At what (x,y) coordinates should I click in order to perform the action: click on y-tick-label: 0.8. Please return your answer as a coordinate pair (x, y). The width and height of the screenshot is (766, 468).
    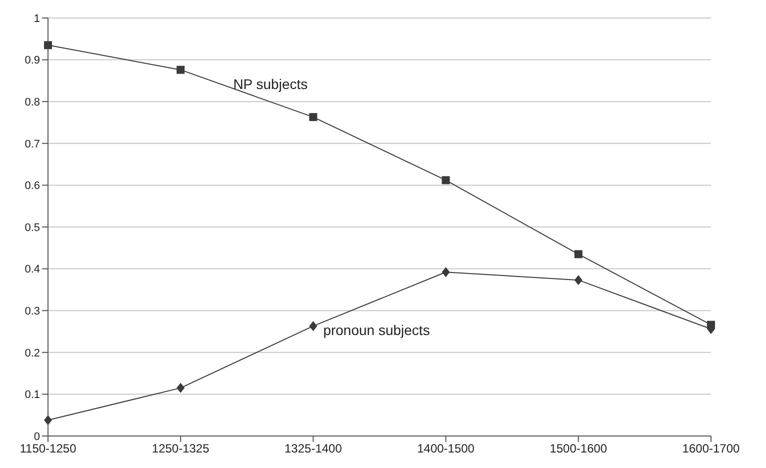
    Looking at the image, I should click on (32, 102).